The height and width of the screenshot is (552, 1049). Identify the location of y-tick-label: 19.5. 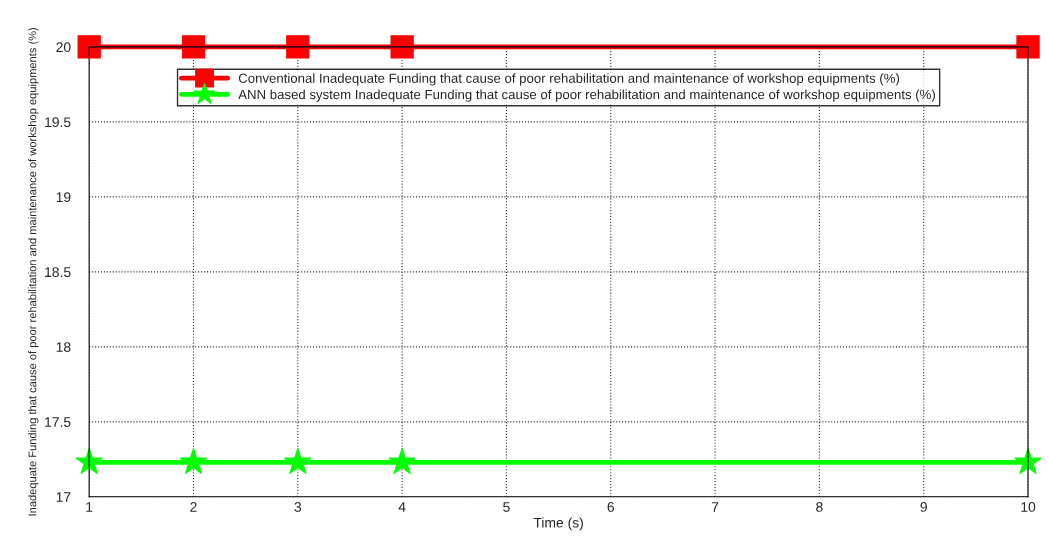
(58, 122).